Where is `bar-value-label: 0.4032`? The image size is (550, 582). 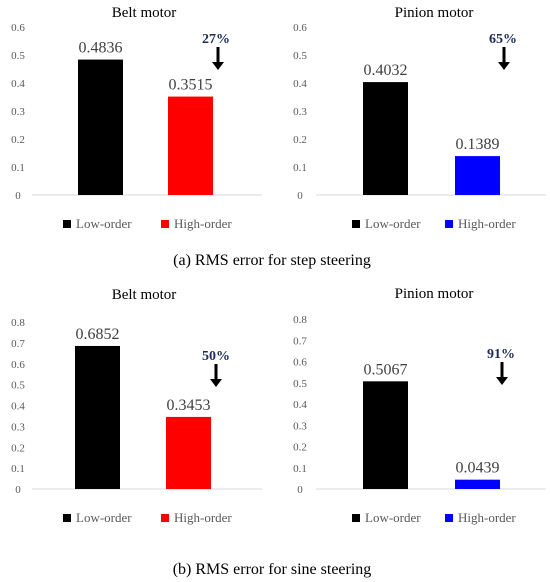 bar-value-label: 0.4032 is located at coordinates (386, 70).